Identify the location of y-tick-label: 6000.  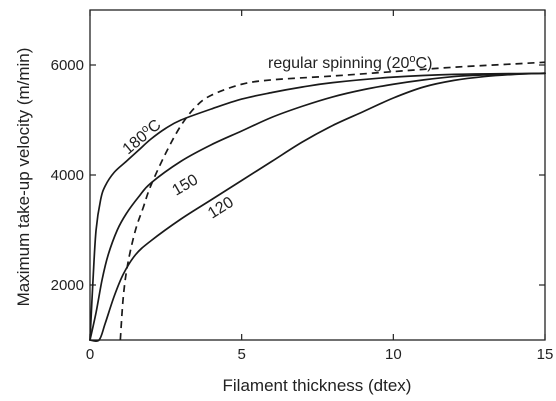
(67, 65).